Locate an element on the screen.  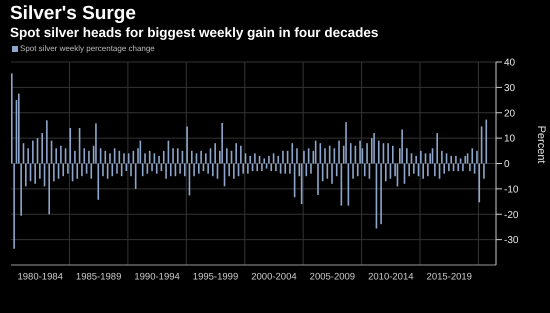
chart-subtitle: Spot silver heads for biggest weekly gain in four decades is located at coordinates (194, 32).